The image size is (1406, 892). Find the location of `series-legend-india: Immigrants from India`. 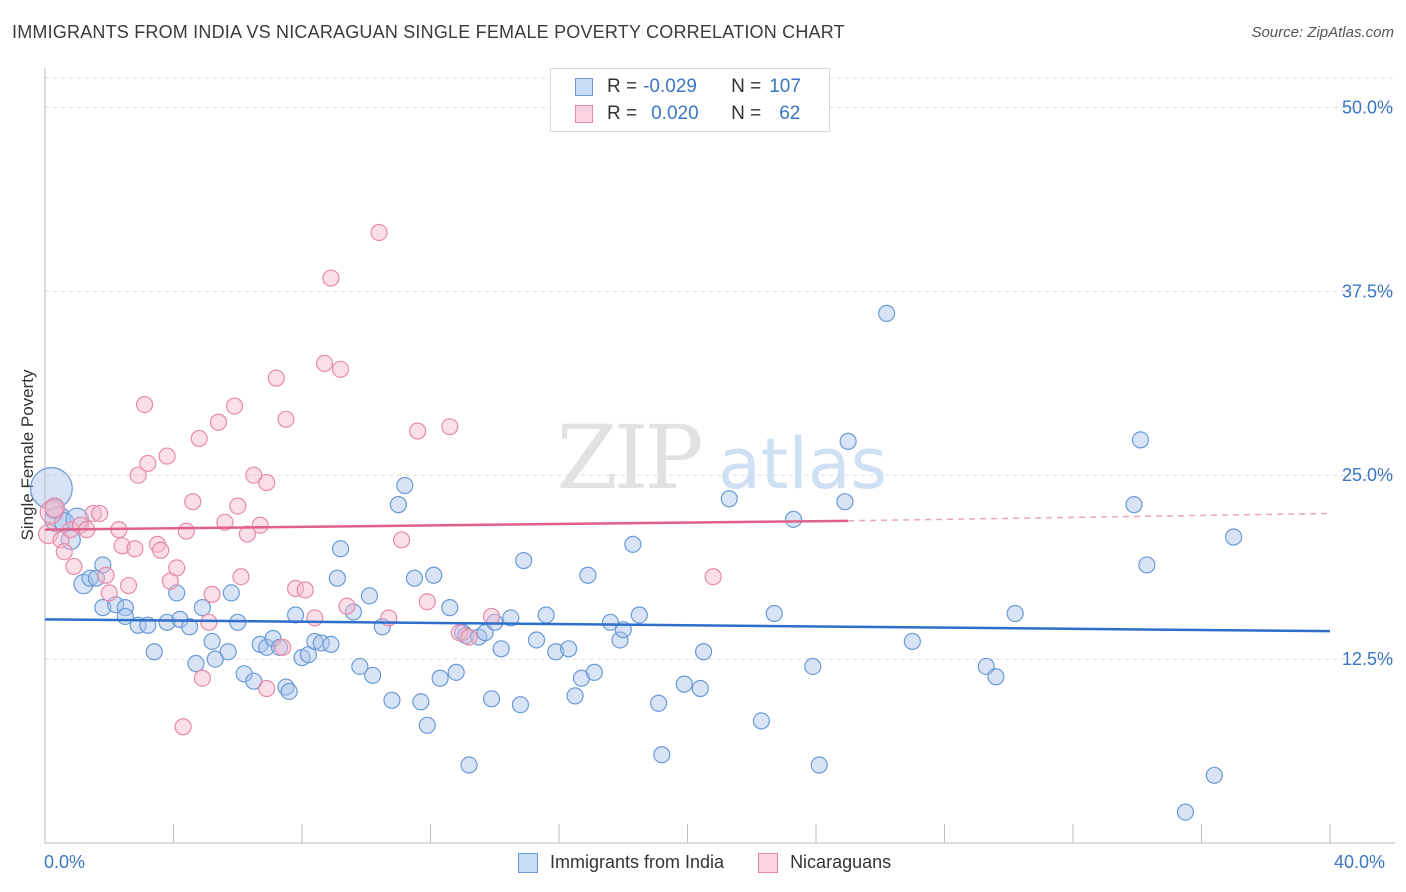

series-legend-india: Immigrants from India is located at coordinates (621, 862).